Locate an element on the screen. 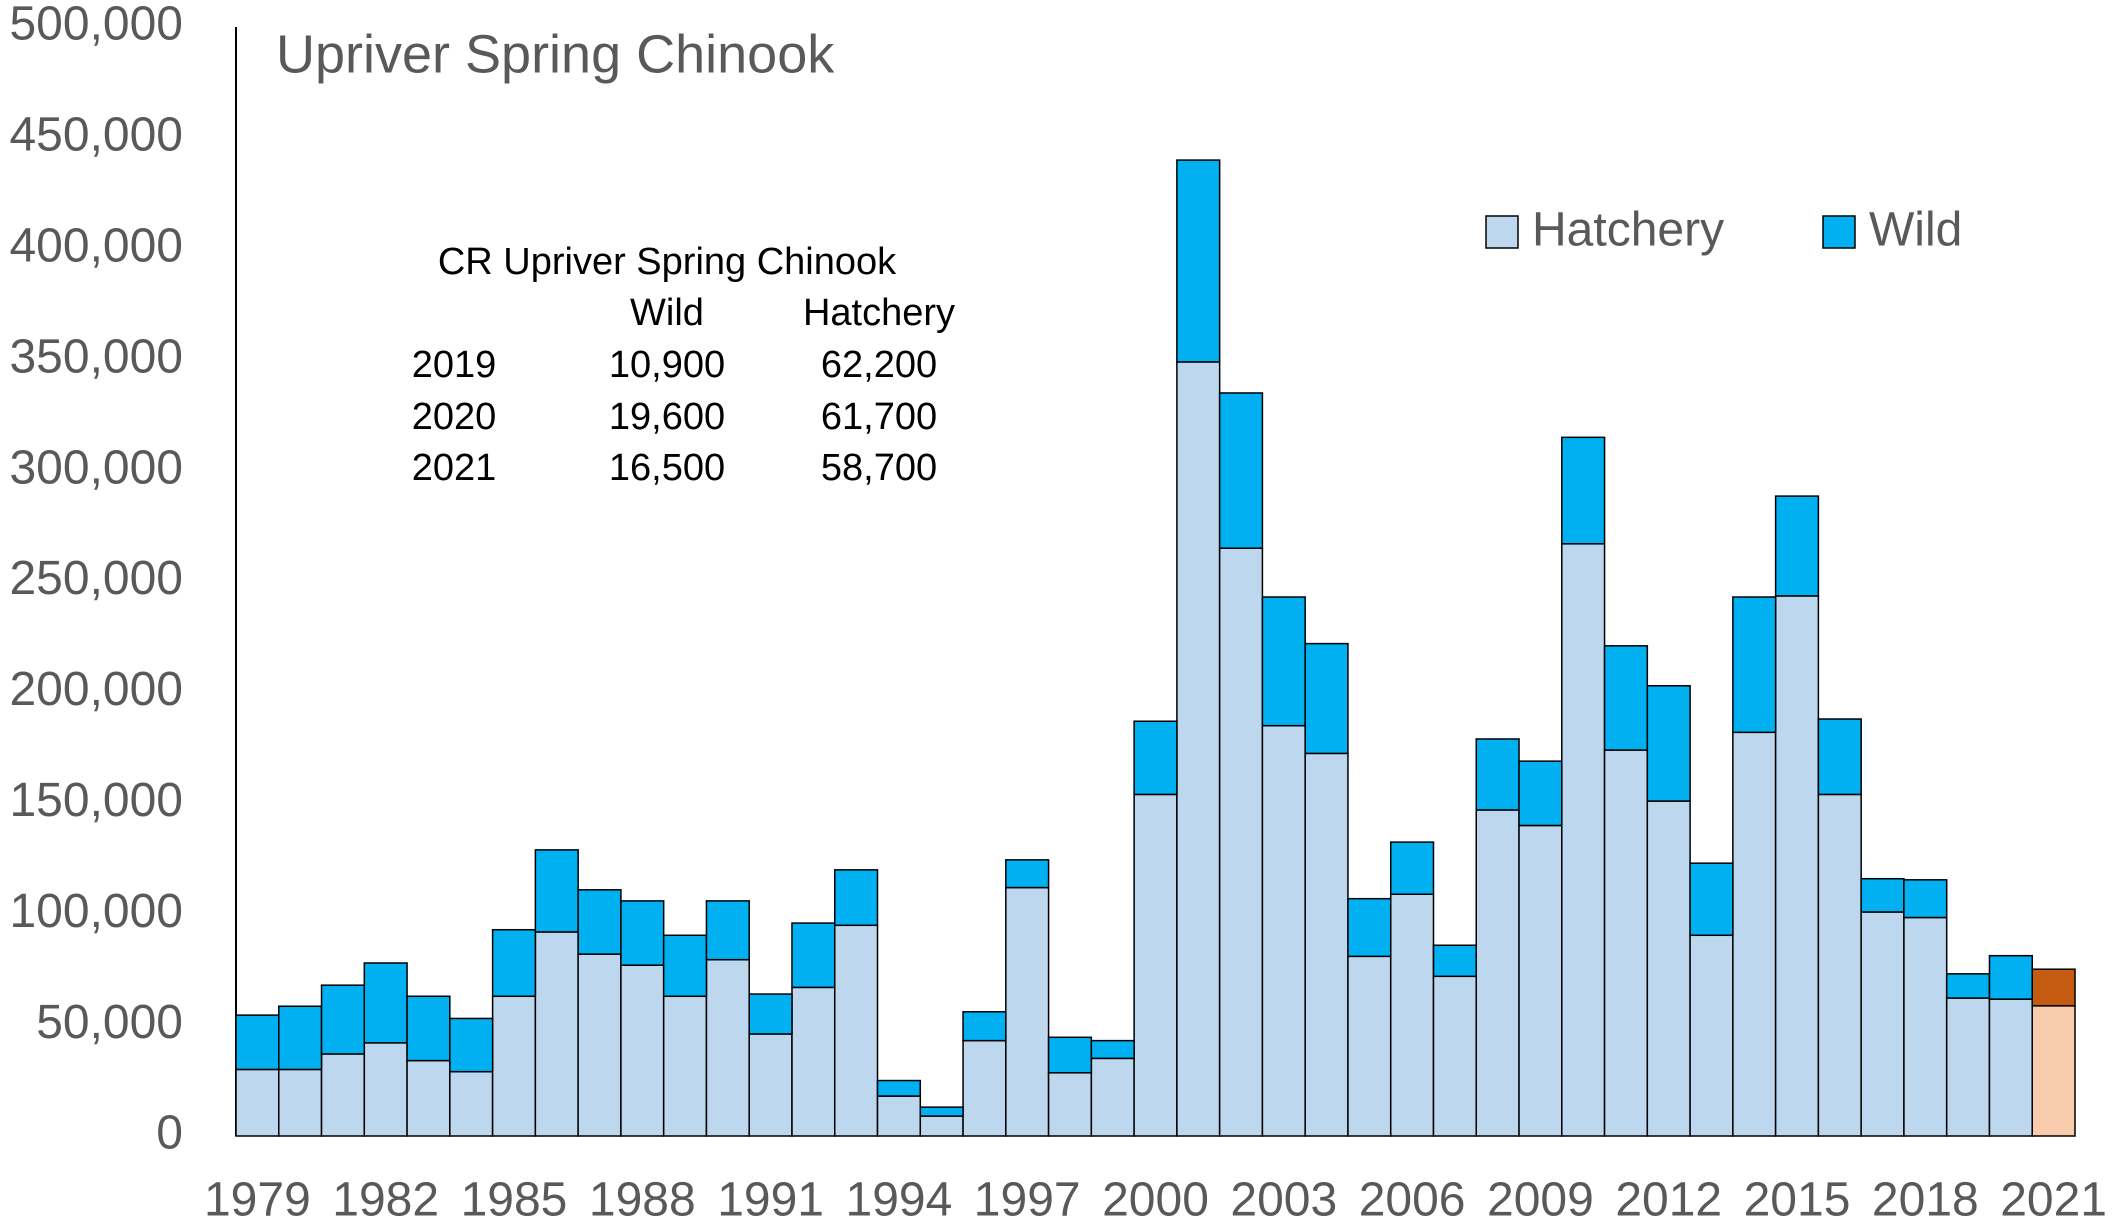  legend-swatch is located at coordinates (1839, 232).